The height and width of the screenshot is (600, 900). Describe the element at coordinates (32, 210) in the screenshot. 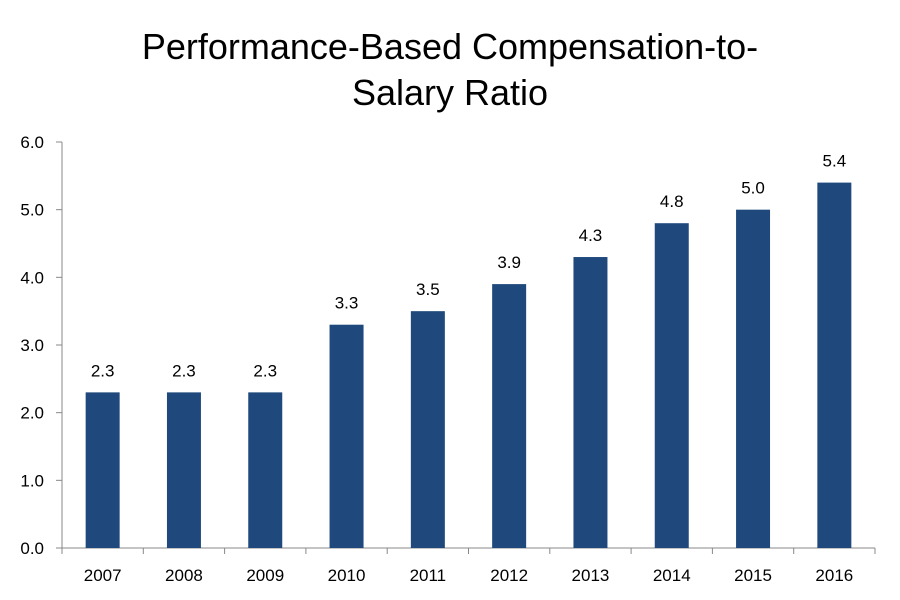

I see `y-tick-label: 5.0` at that location.